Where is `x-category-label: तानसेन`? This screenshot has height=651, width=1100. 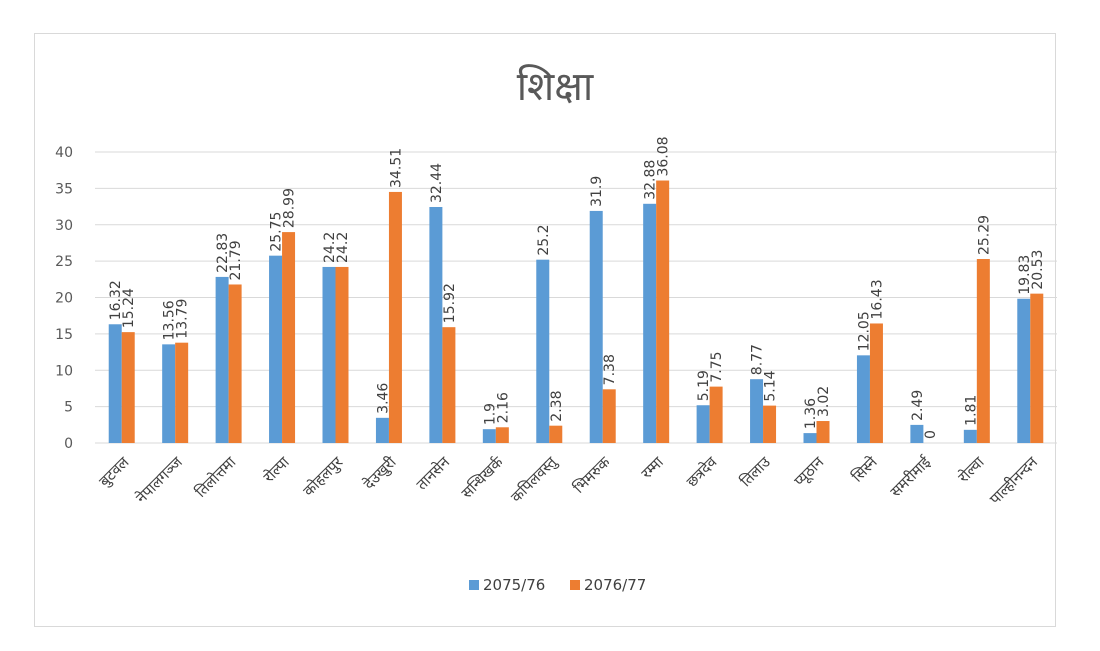
x-category-label: तानसेन is located at coordinates (433, 473).